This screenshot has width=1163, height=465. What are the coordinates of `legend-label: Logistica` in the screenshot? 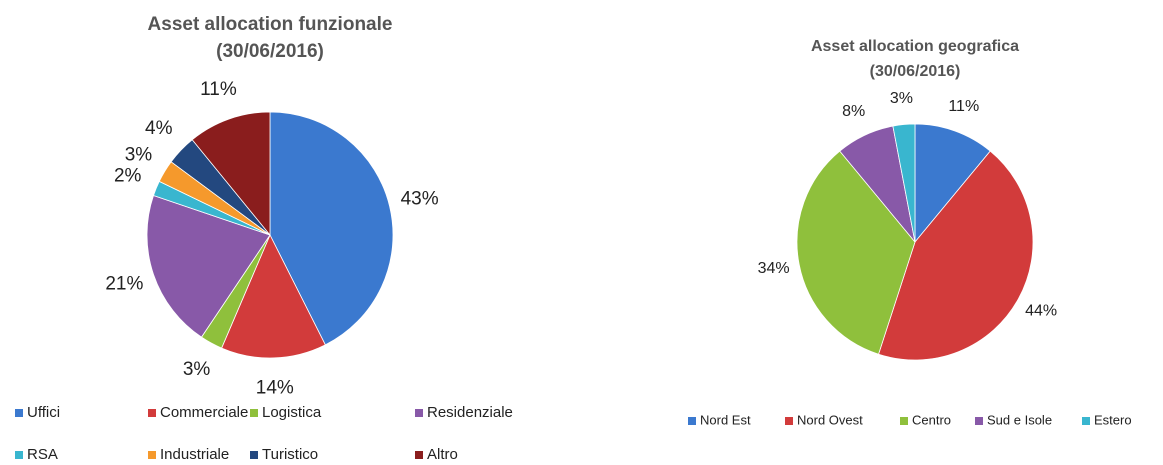 It's located at (292, 412).